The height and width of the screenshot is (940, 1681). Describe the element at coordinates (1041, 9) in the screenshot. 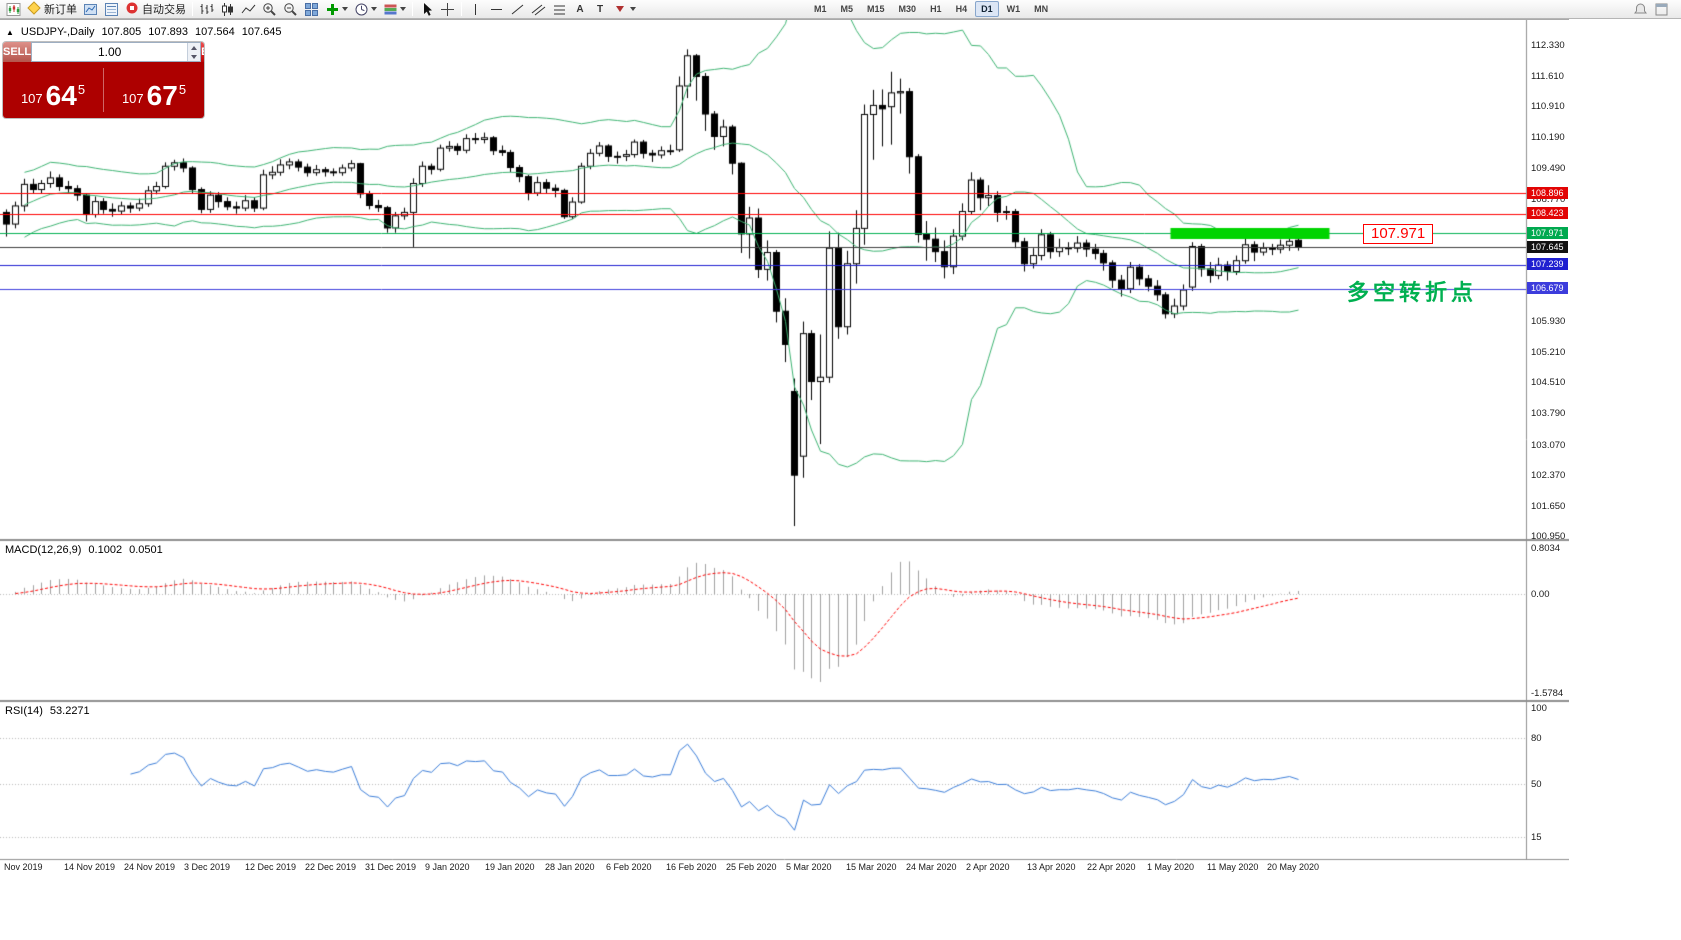

I see `timeframe-mn-button: MN` at that location.